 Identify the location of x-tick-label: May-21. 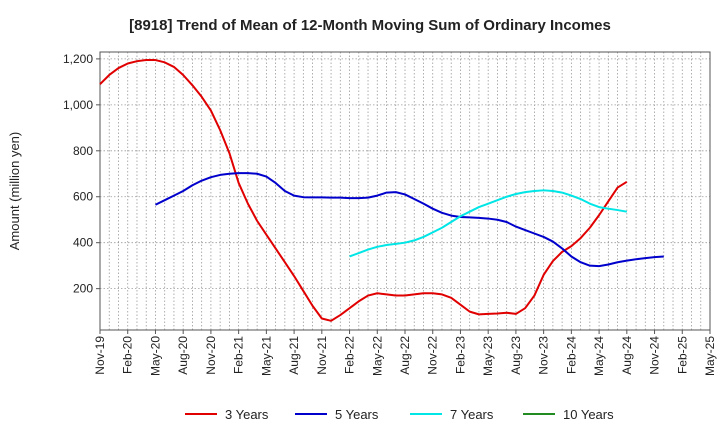
(266, 356).